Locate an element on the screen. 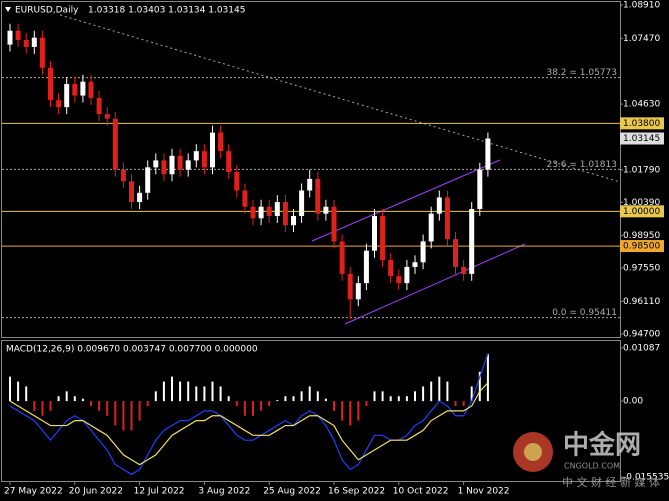 The image size is (669, 501). y-tick-label: 1.00390 is located at coordinates (641, 203).